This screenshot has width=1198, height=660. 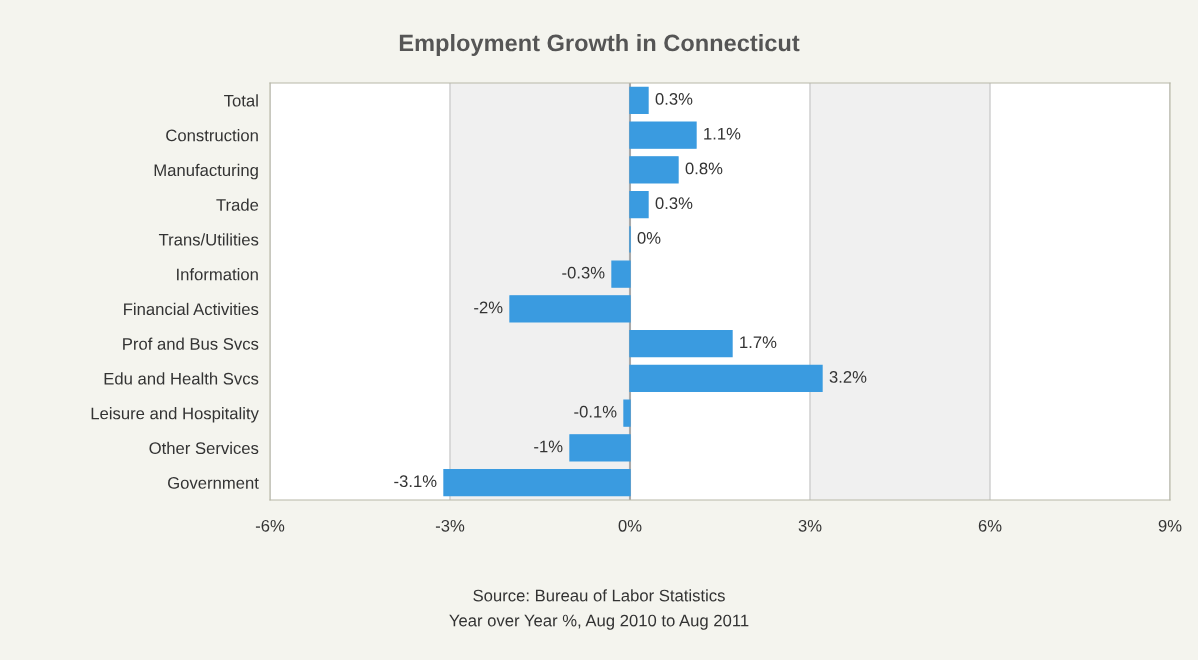 I want to click on source-note: Source: Bureau of Labor Statistics, so click(x=599, y=595).